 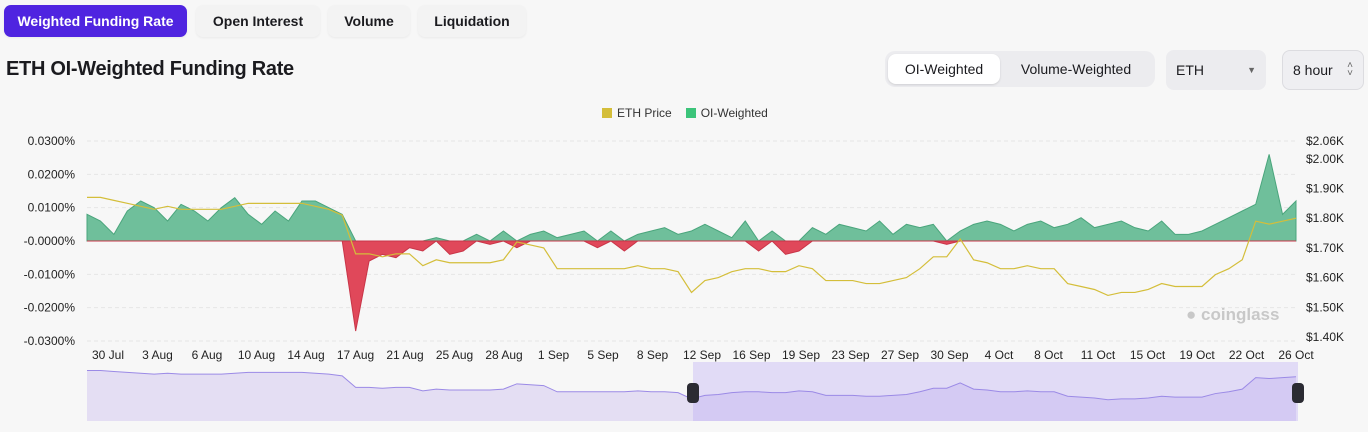 I want to click on y-right-tick-label: $1.60K, so click(x=1325, y=278).